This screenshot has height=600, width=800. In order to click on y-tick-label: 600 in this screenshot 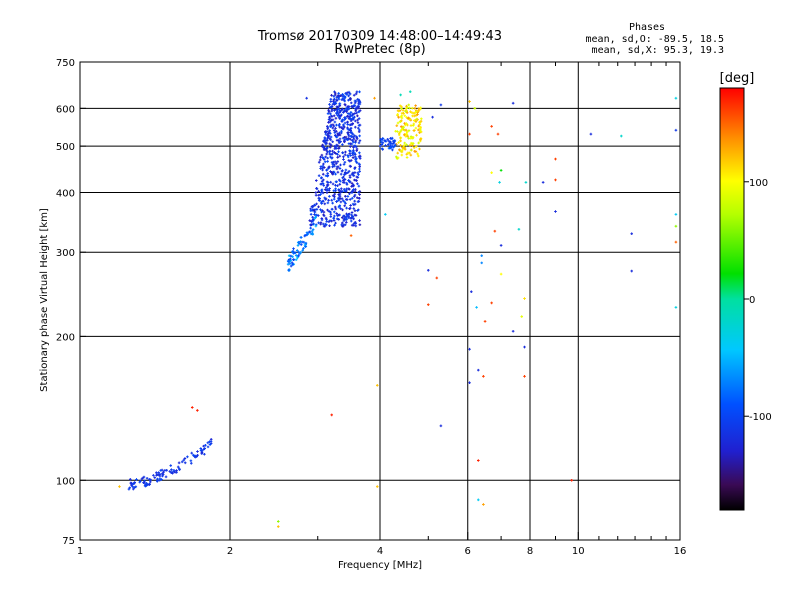, I will do `click(65, 109)`.